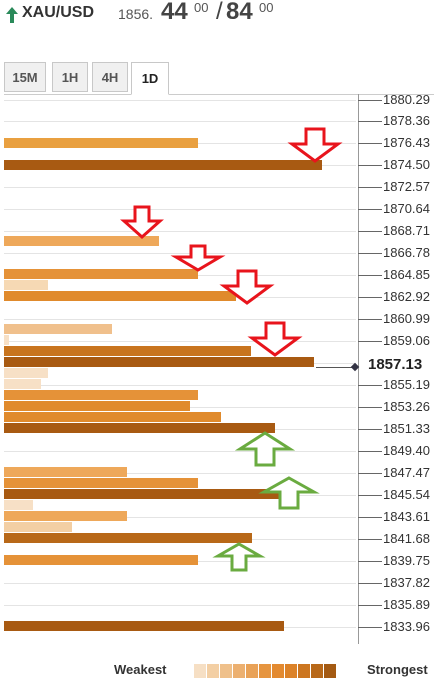 This screenshot has width=438, height=681. What do you see at coordinates (58, 12) in the screenshot?
I see `symbol: XAU/USD` at bounding box center [58, 12].